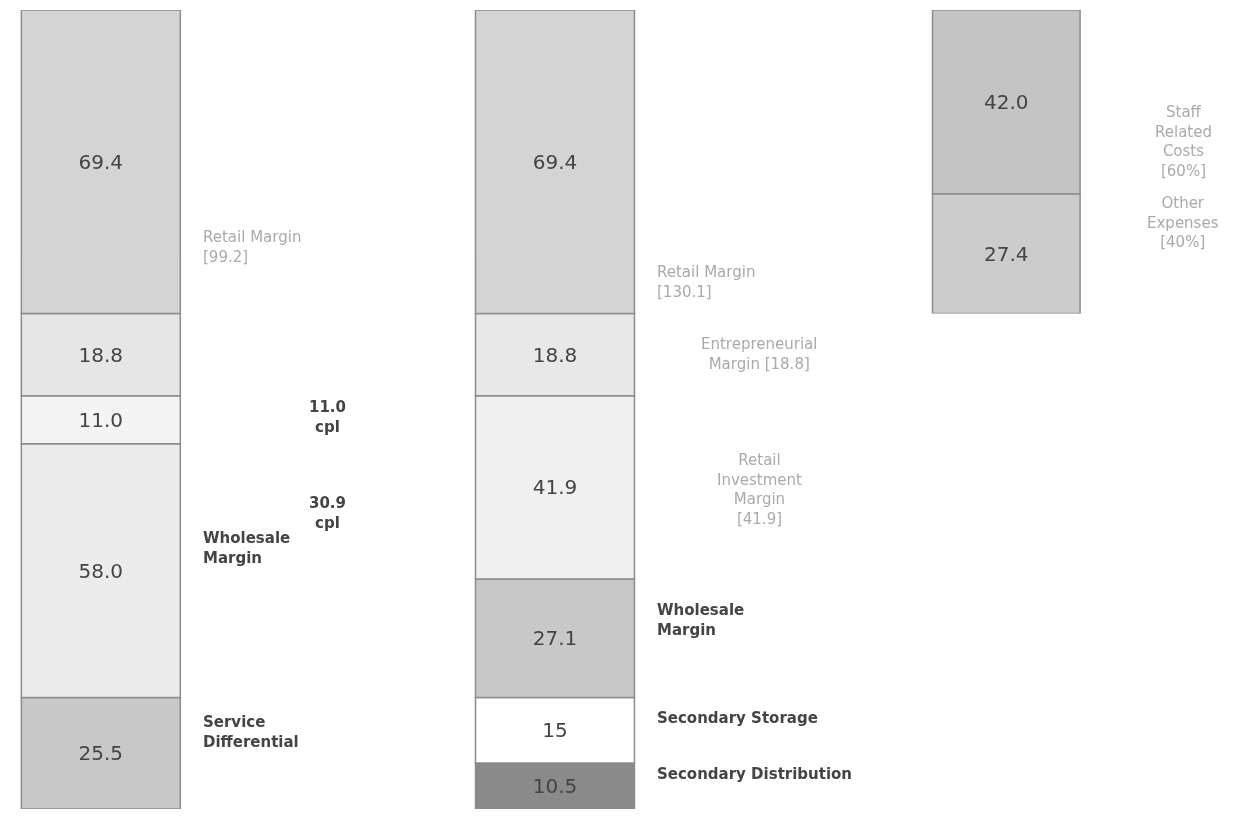 The width and height of the screenshot is (1250, 819). Describe the element at coordinates (555, 786) in the screenshot. I see `data-label: 10.5` at that location.